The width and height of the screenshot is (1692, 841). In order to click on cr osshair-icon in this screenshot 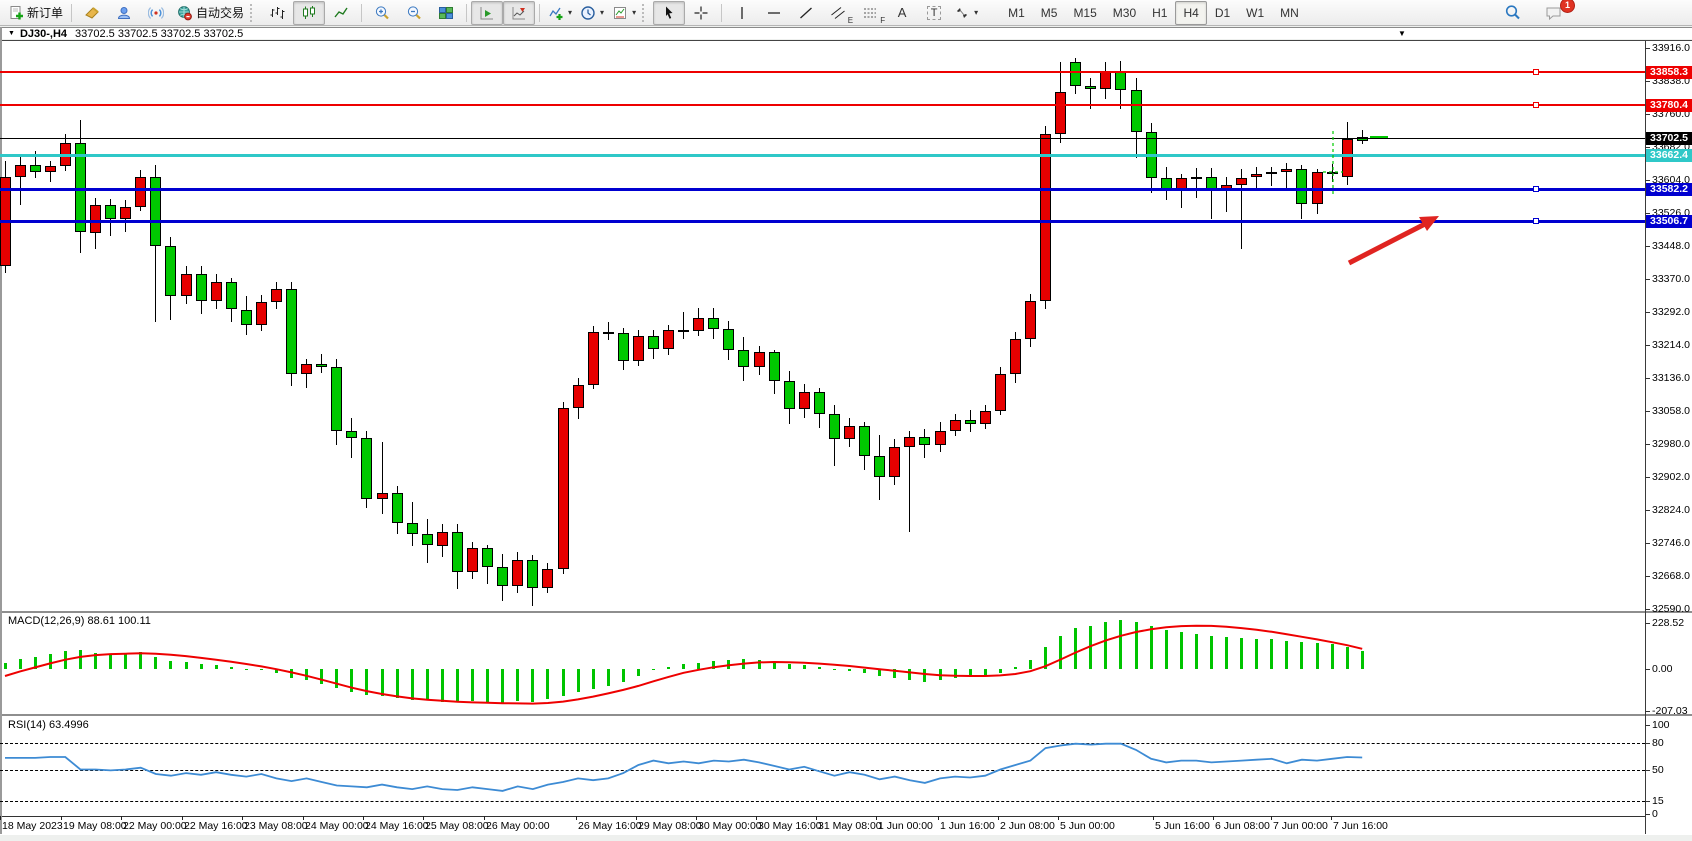, I will do `click(701, 12)`.